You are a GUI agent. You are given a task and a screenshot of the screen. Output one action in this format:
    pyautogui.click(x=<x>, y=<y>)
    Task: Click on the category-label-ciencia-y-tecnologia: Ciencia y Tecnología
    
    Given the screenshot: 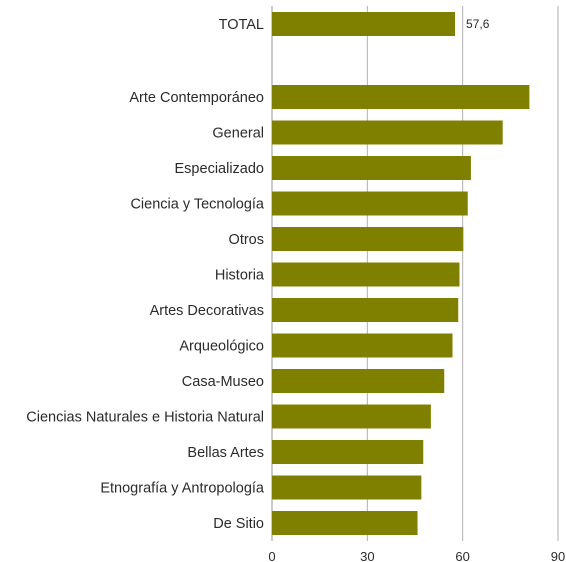 What is the action you would take?
    pyautogui.click(x=197, y=205)
    